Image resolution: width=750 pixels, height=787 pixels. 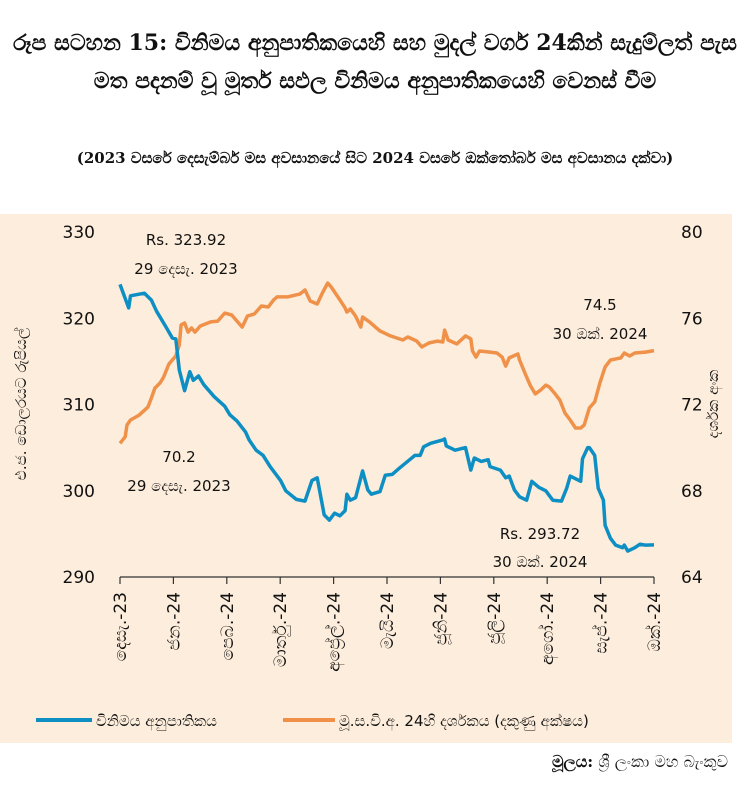 What do you see at coordinates (692, 492) in the screenshot?
I see `y-right-tick-label: 68` at bounding box center [692, 492].